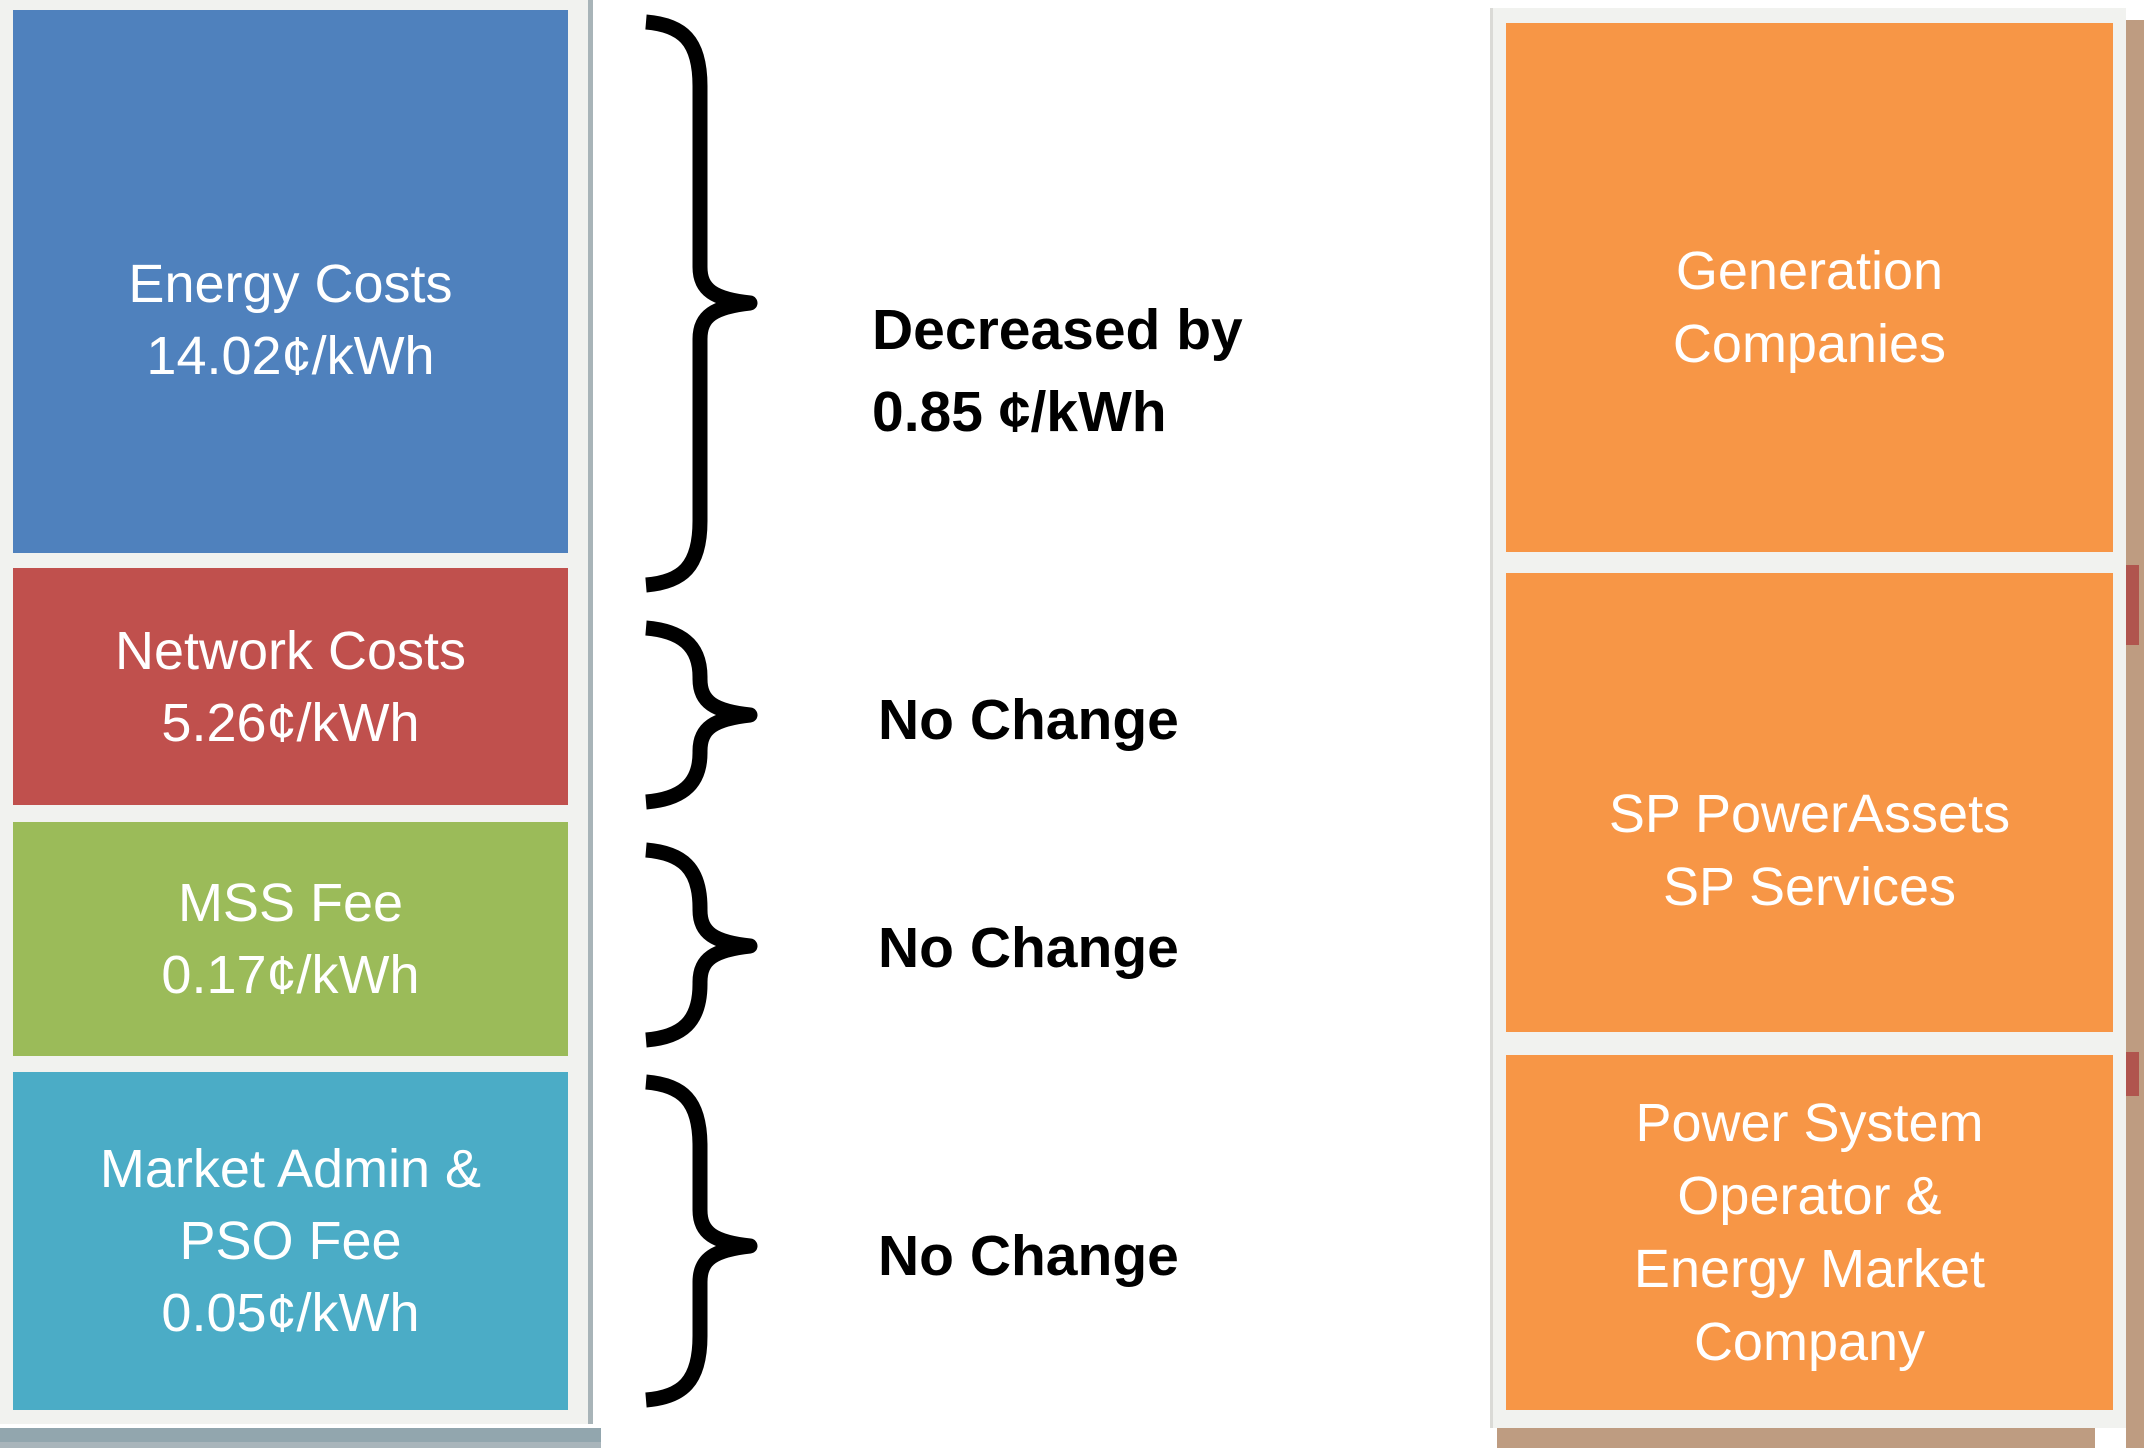 Image resolution: width=2144 pixels, height=1448 pixels. I want to click on energy-change-annotation: Decreased by 0.85 ¢/kWh, so click(1057, 371).